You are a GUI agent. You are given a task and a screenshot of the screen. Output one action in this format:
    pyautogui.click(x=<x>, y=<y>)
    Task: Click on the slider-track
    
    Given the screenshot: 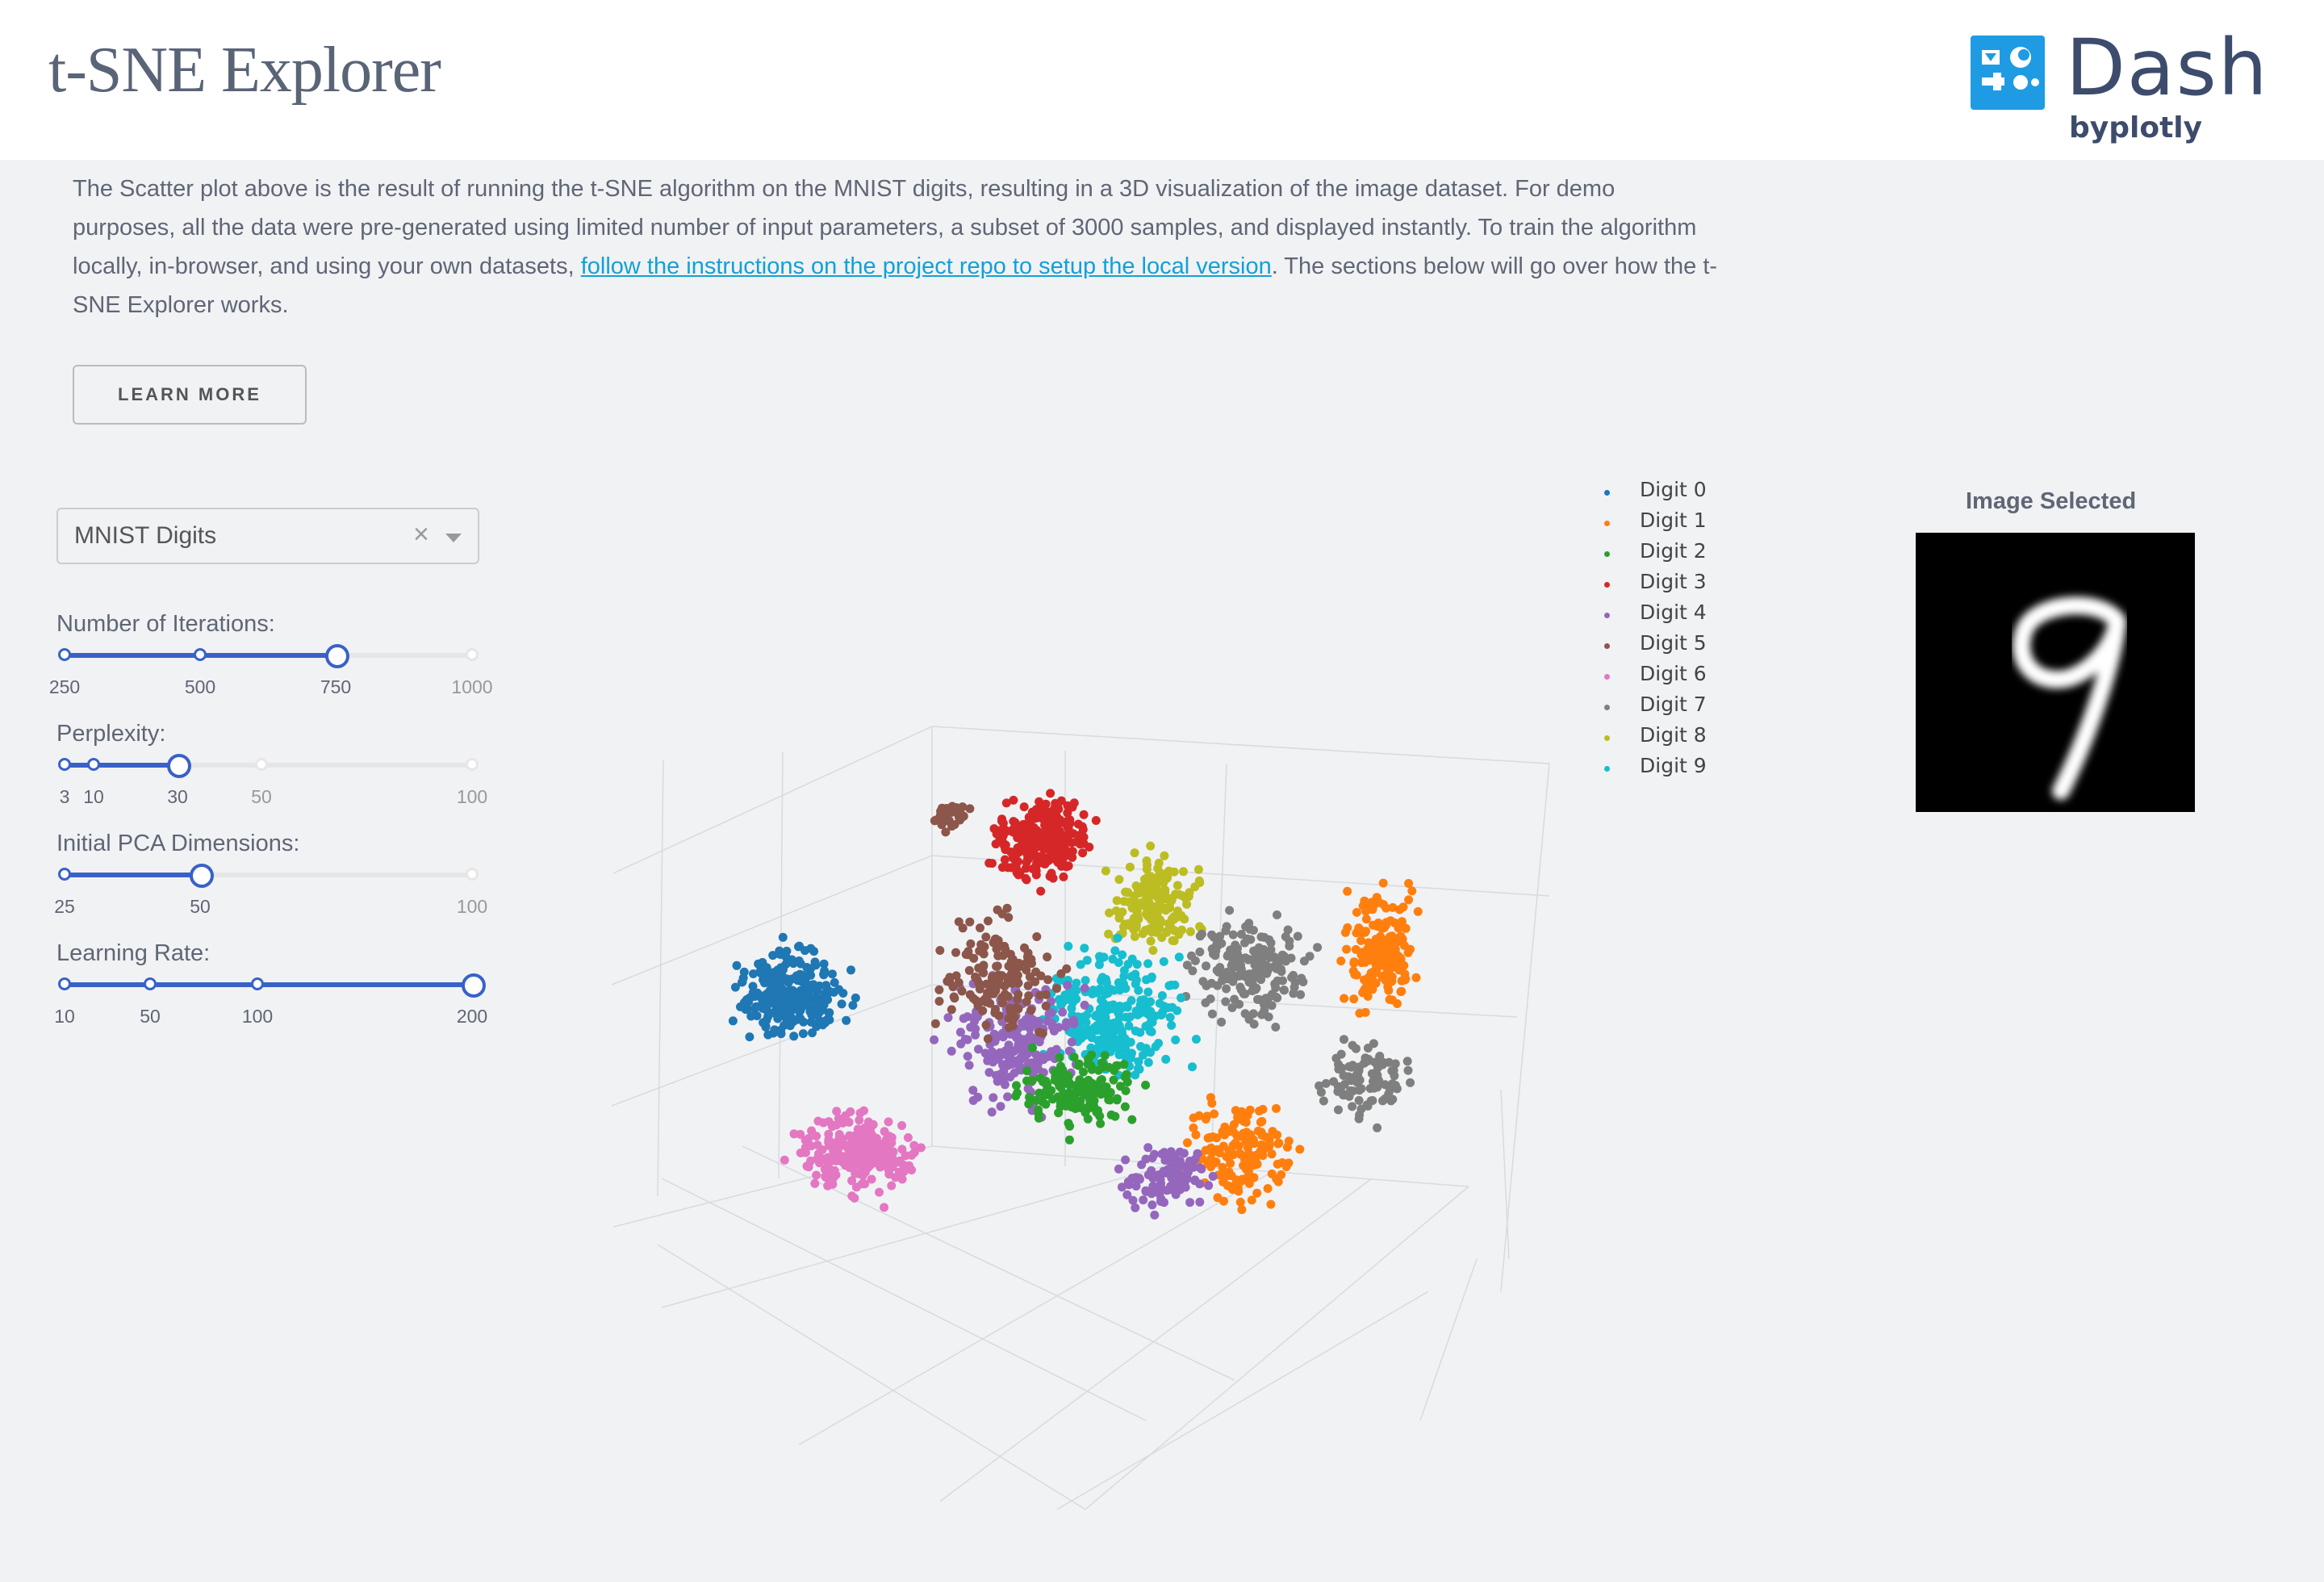 What is the action you would take?
    pyautogui.click(x=269, y=765)
    